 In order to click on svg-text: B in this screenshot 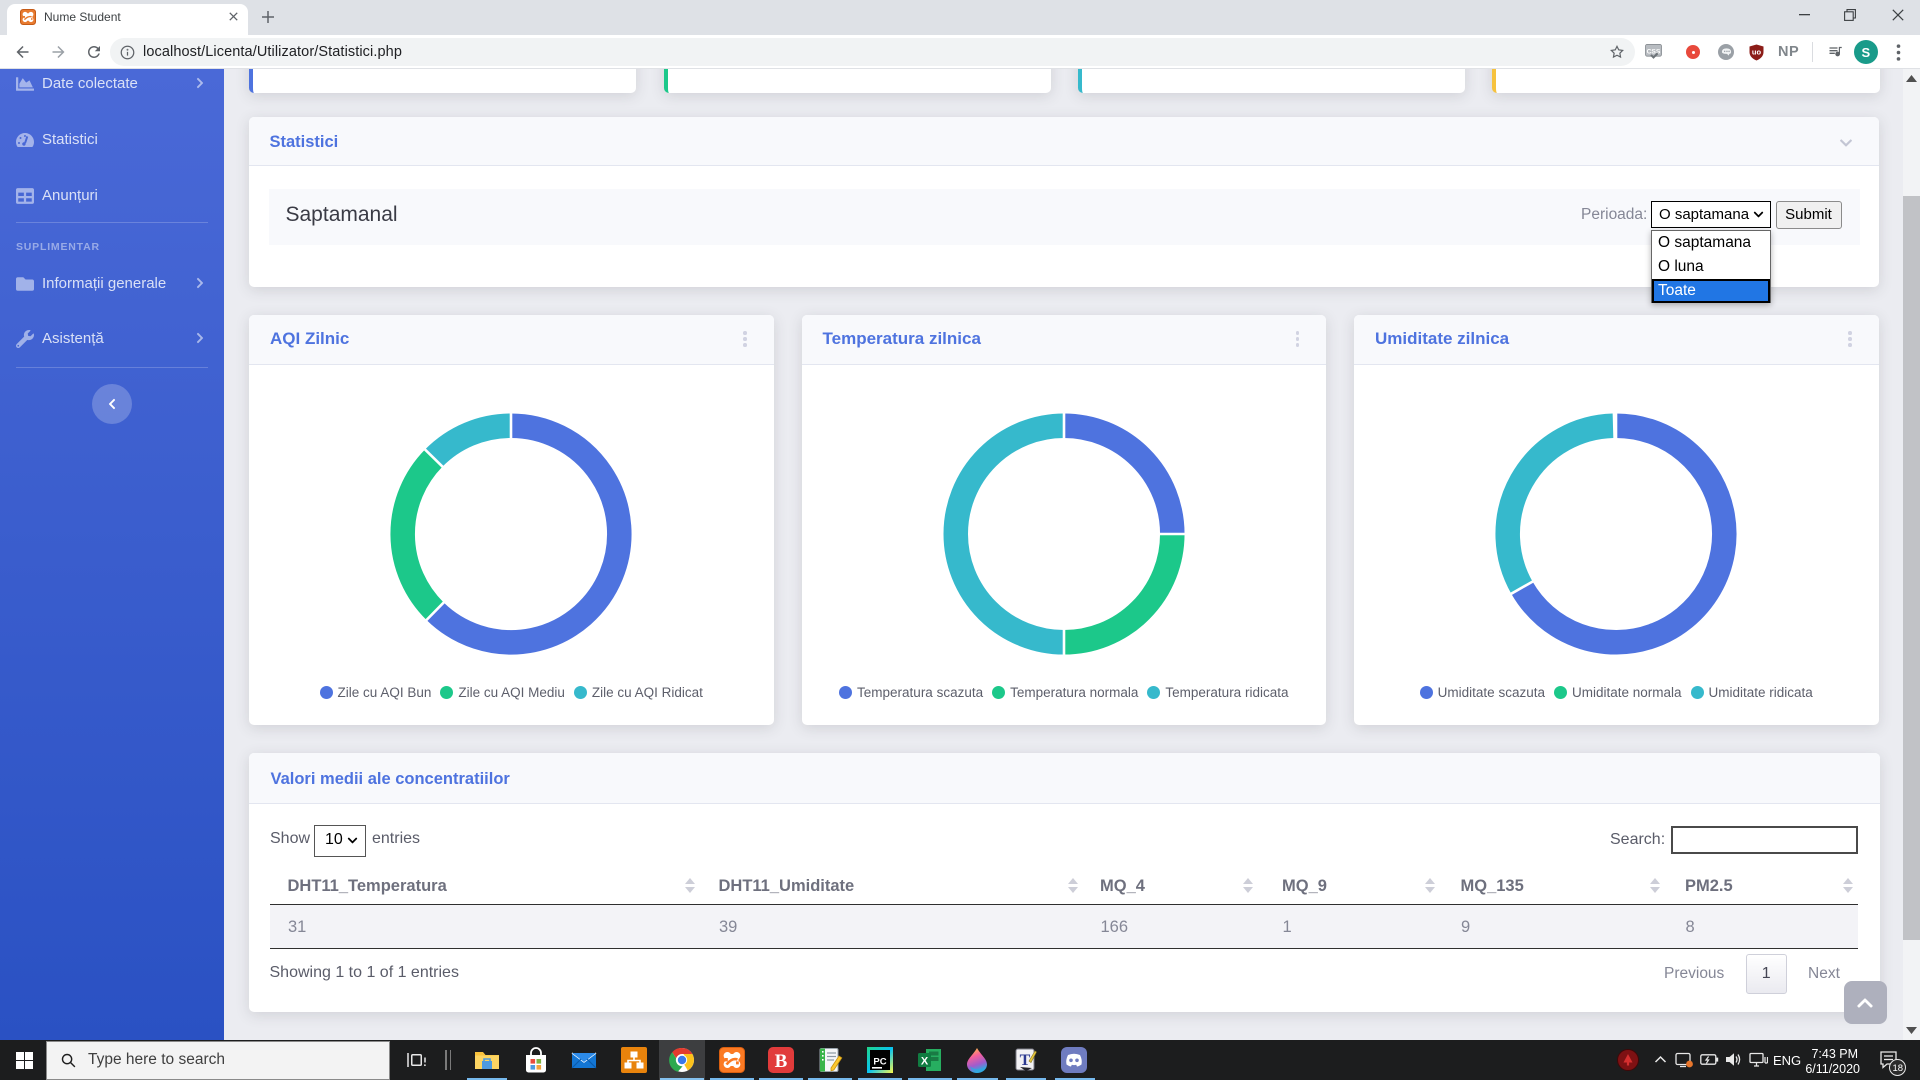, I will do `click(781, 1061)`.